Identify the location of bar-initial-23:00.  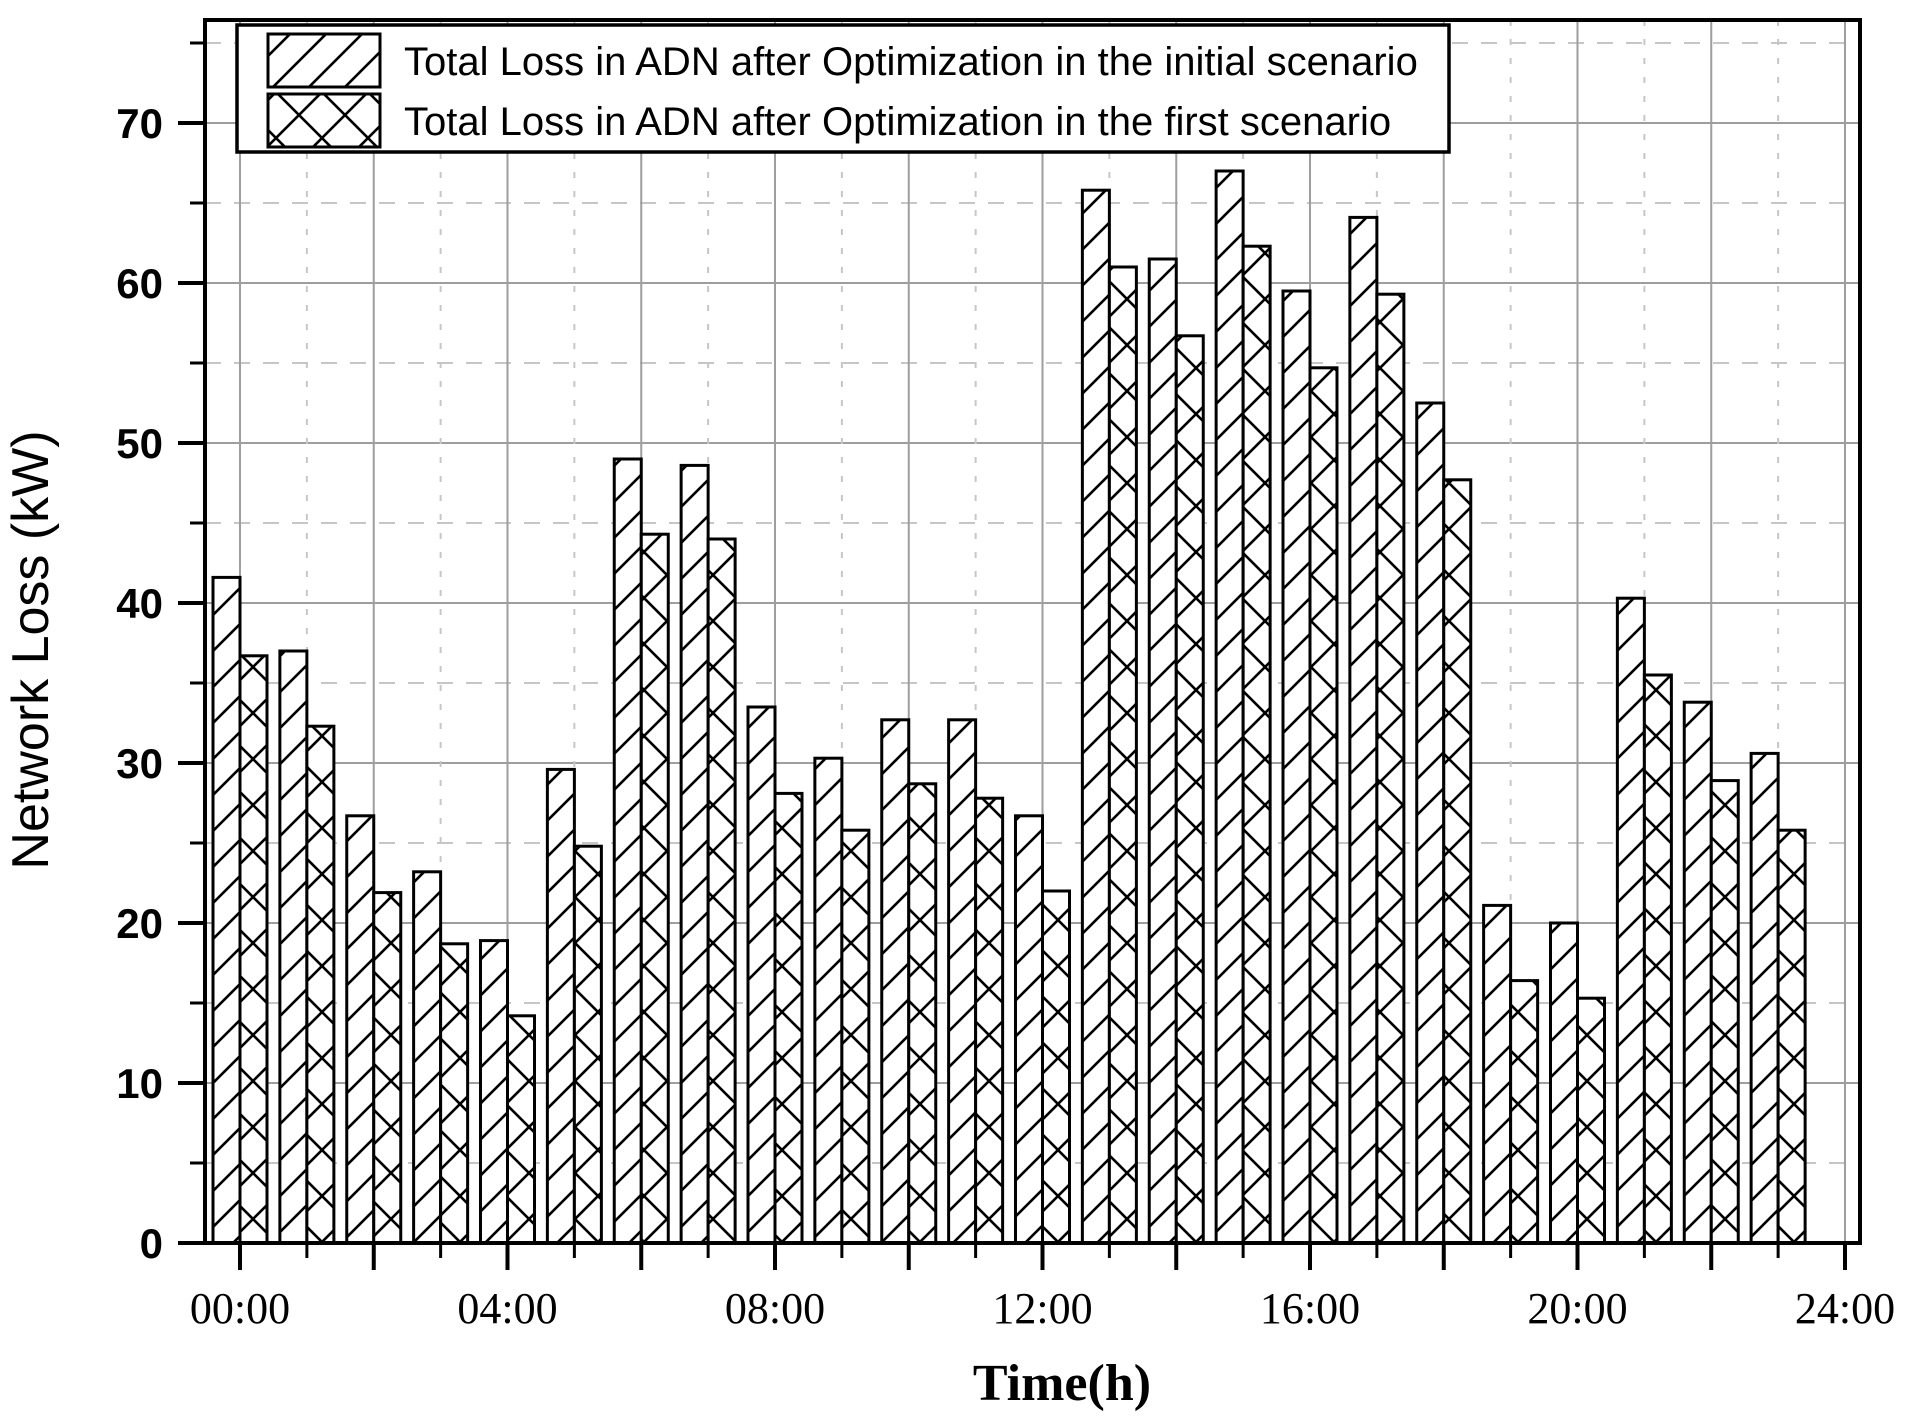
(1764, 998).